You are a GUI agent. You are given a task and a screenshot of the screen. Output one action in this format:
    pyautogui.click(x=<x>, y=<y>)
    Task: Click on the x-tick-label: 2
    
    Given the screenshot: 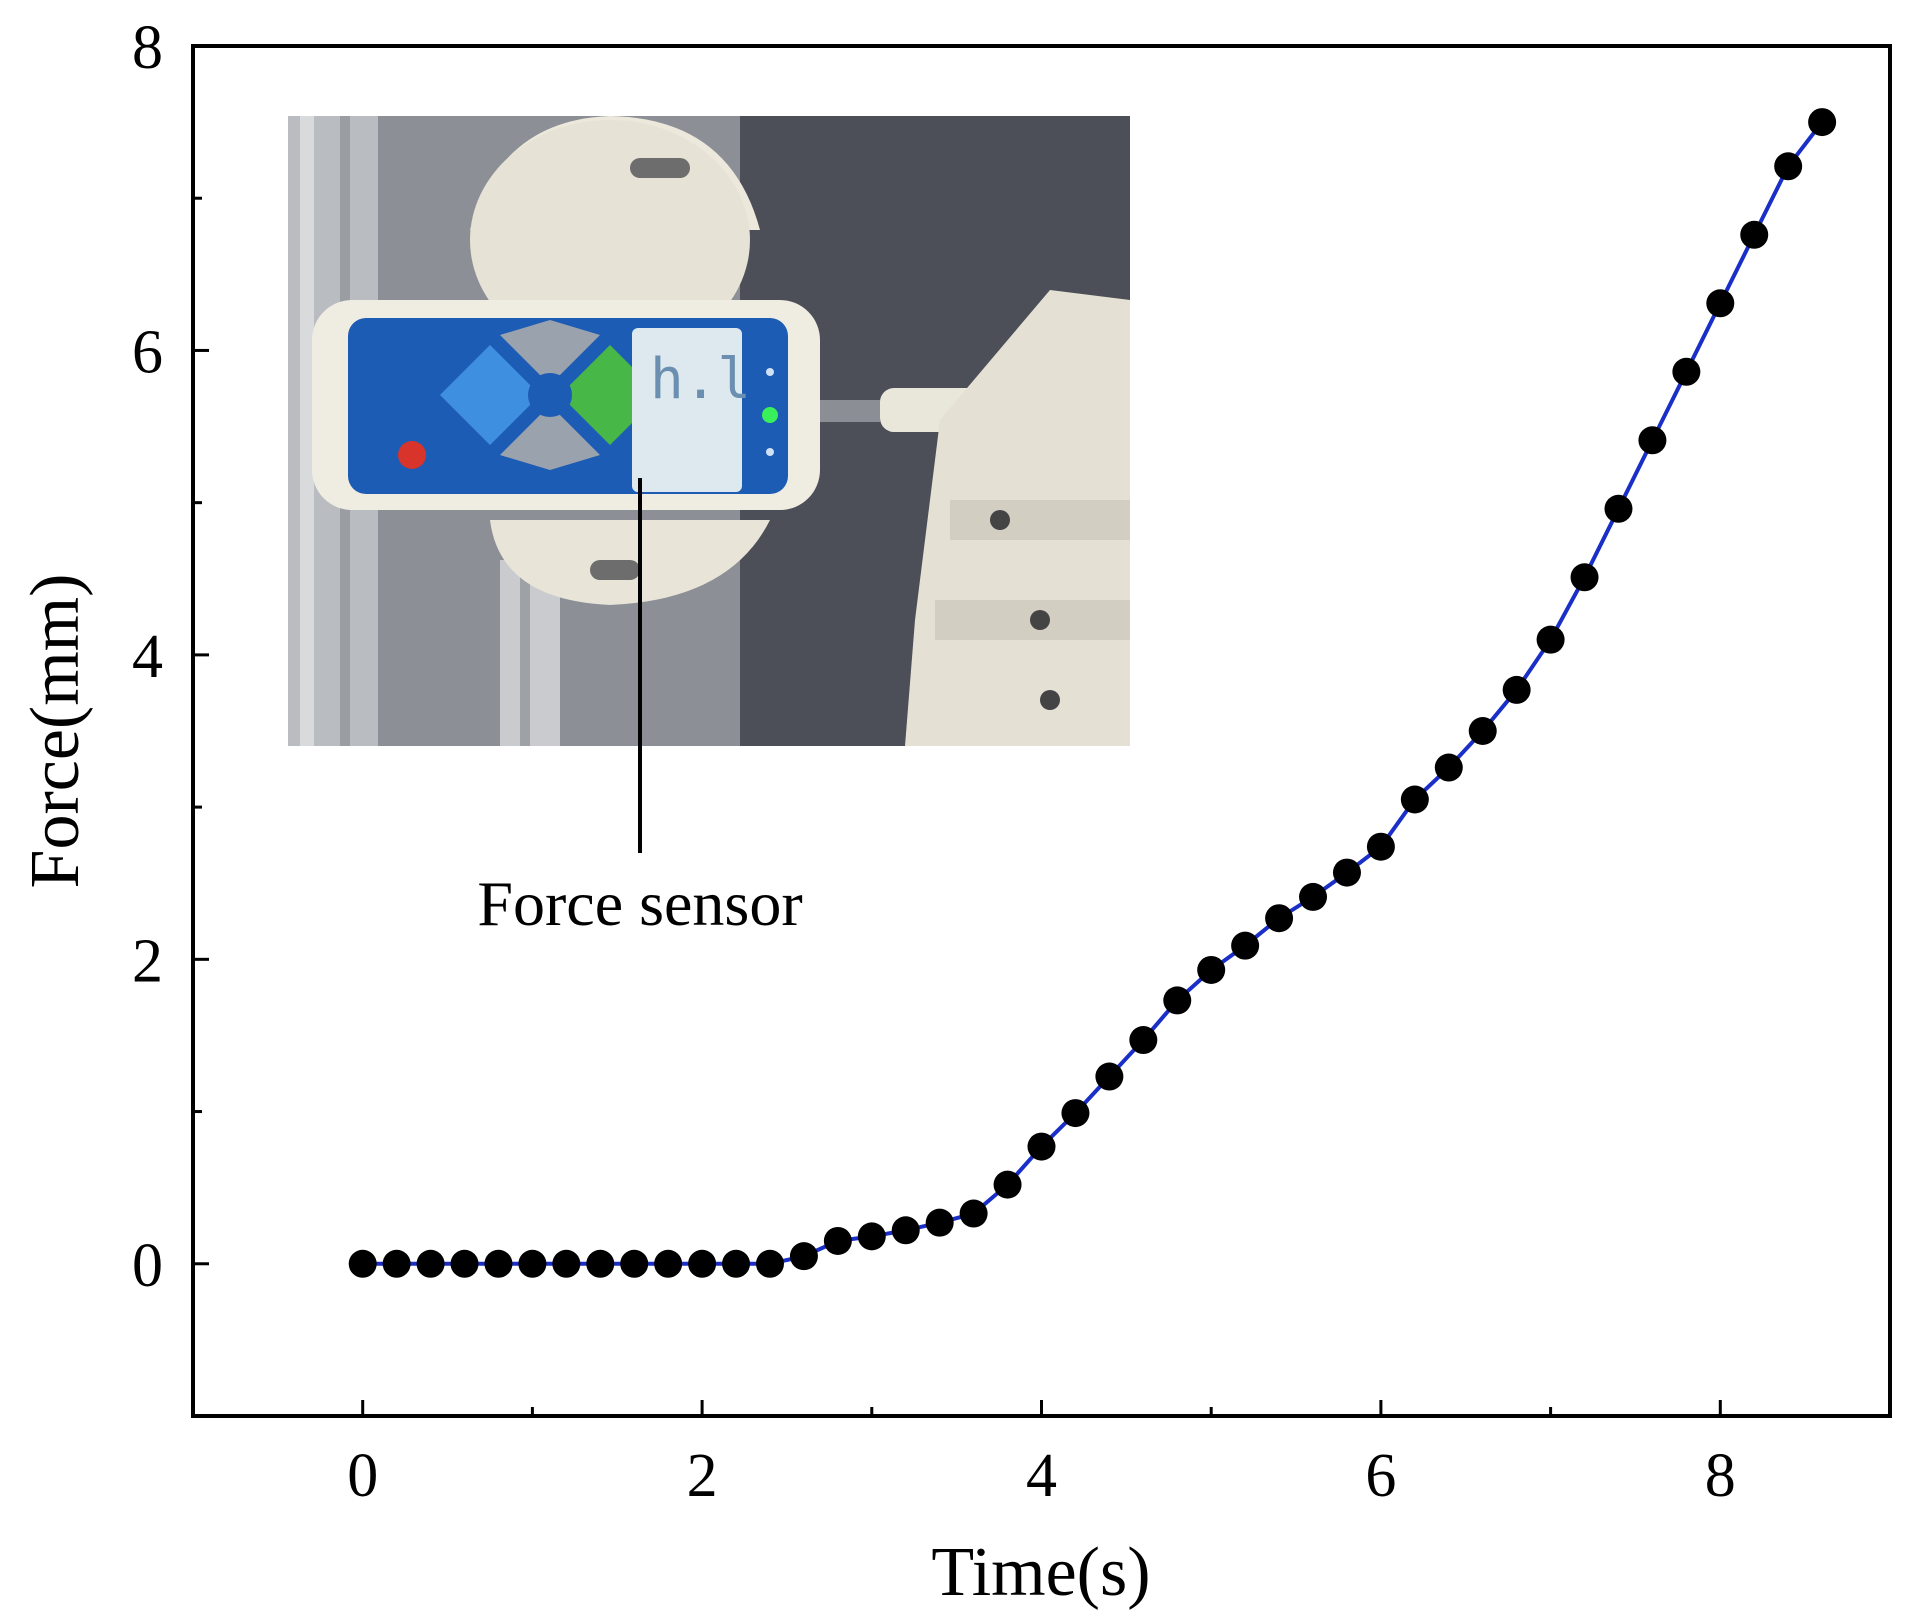 What is the action you would take?
    pyautogui.click(x=702, y=1476)
    